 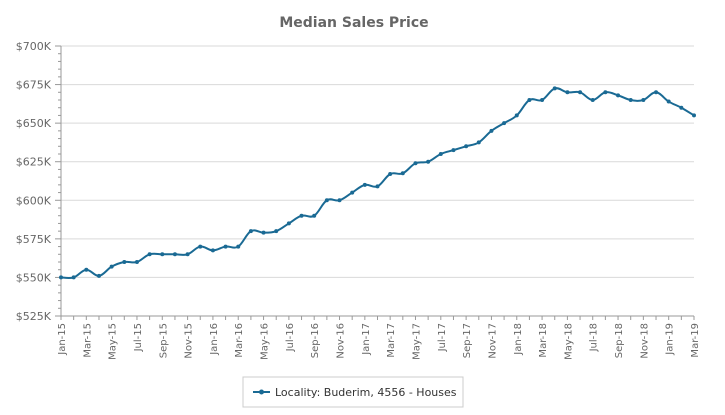 What do you see at coordinates (261, 392) in the screenshot?
I see `legend-marker` at bounding box center [261, 392].